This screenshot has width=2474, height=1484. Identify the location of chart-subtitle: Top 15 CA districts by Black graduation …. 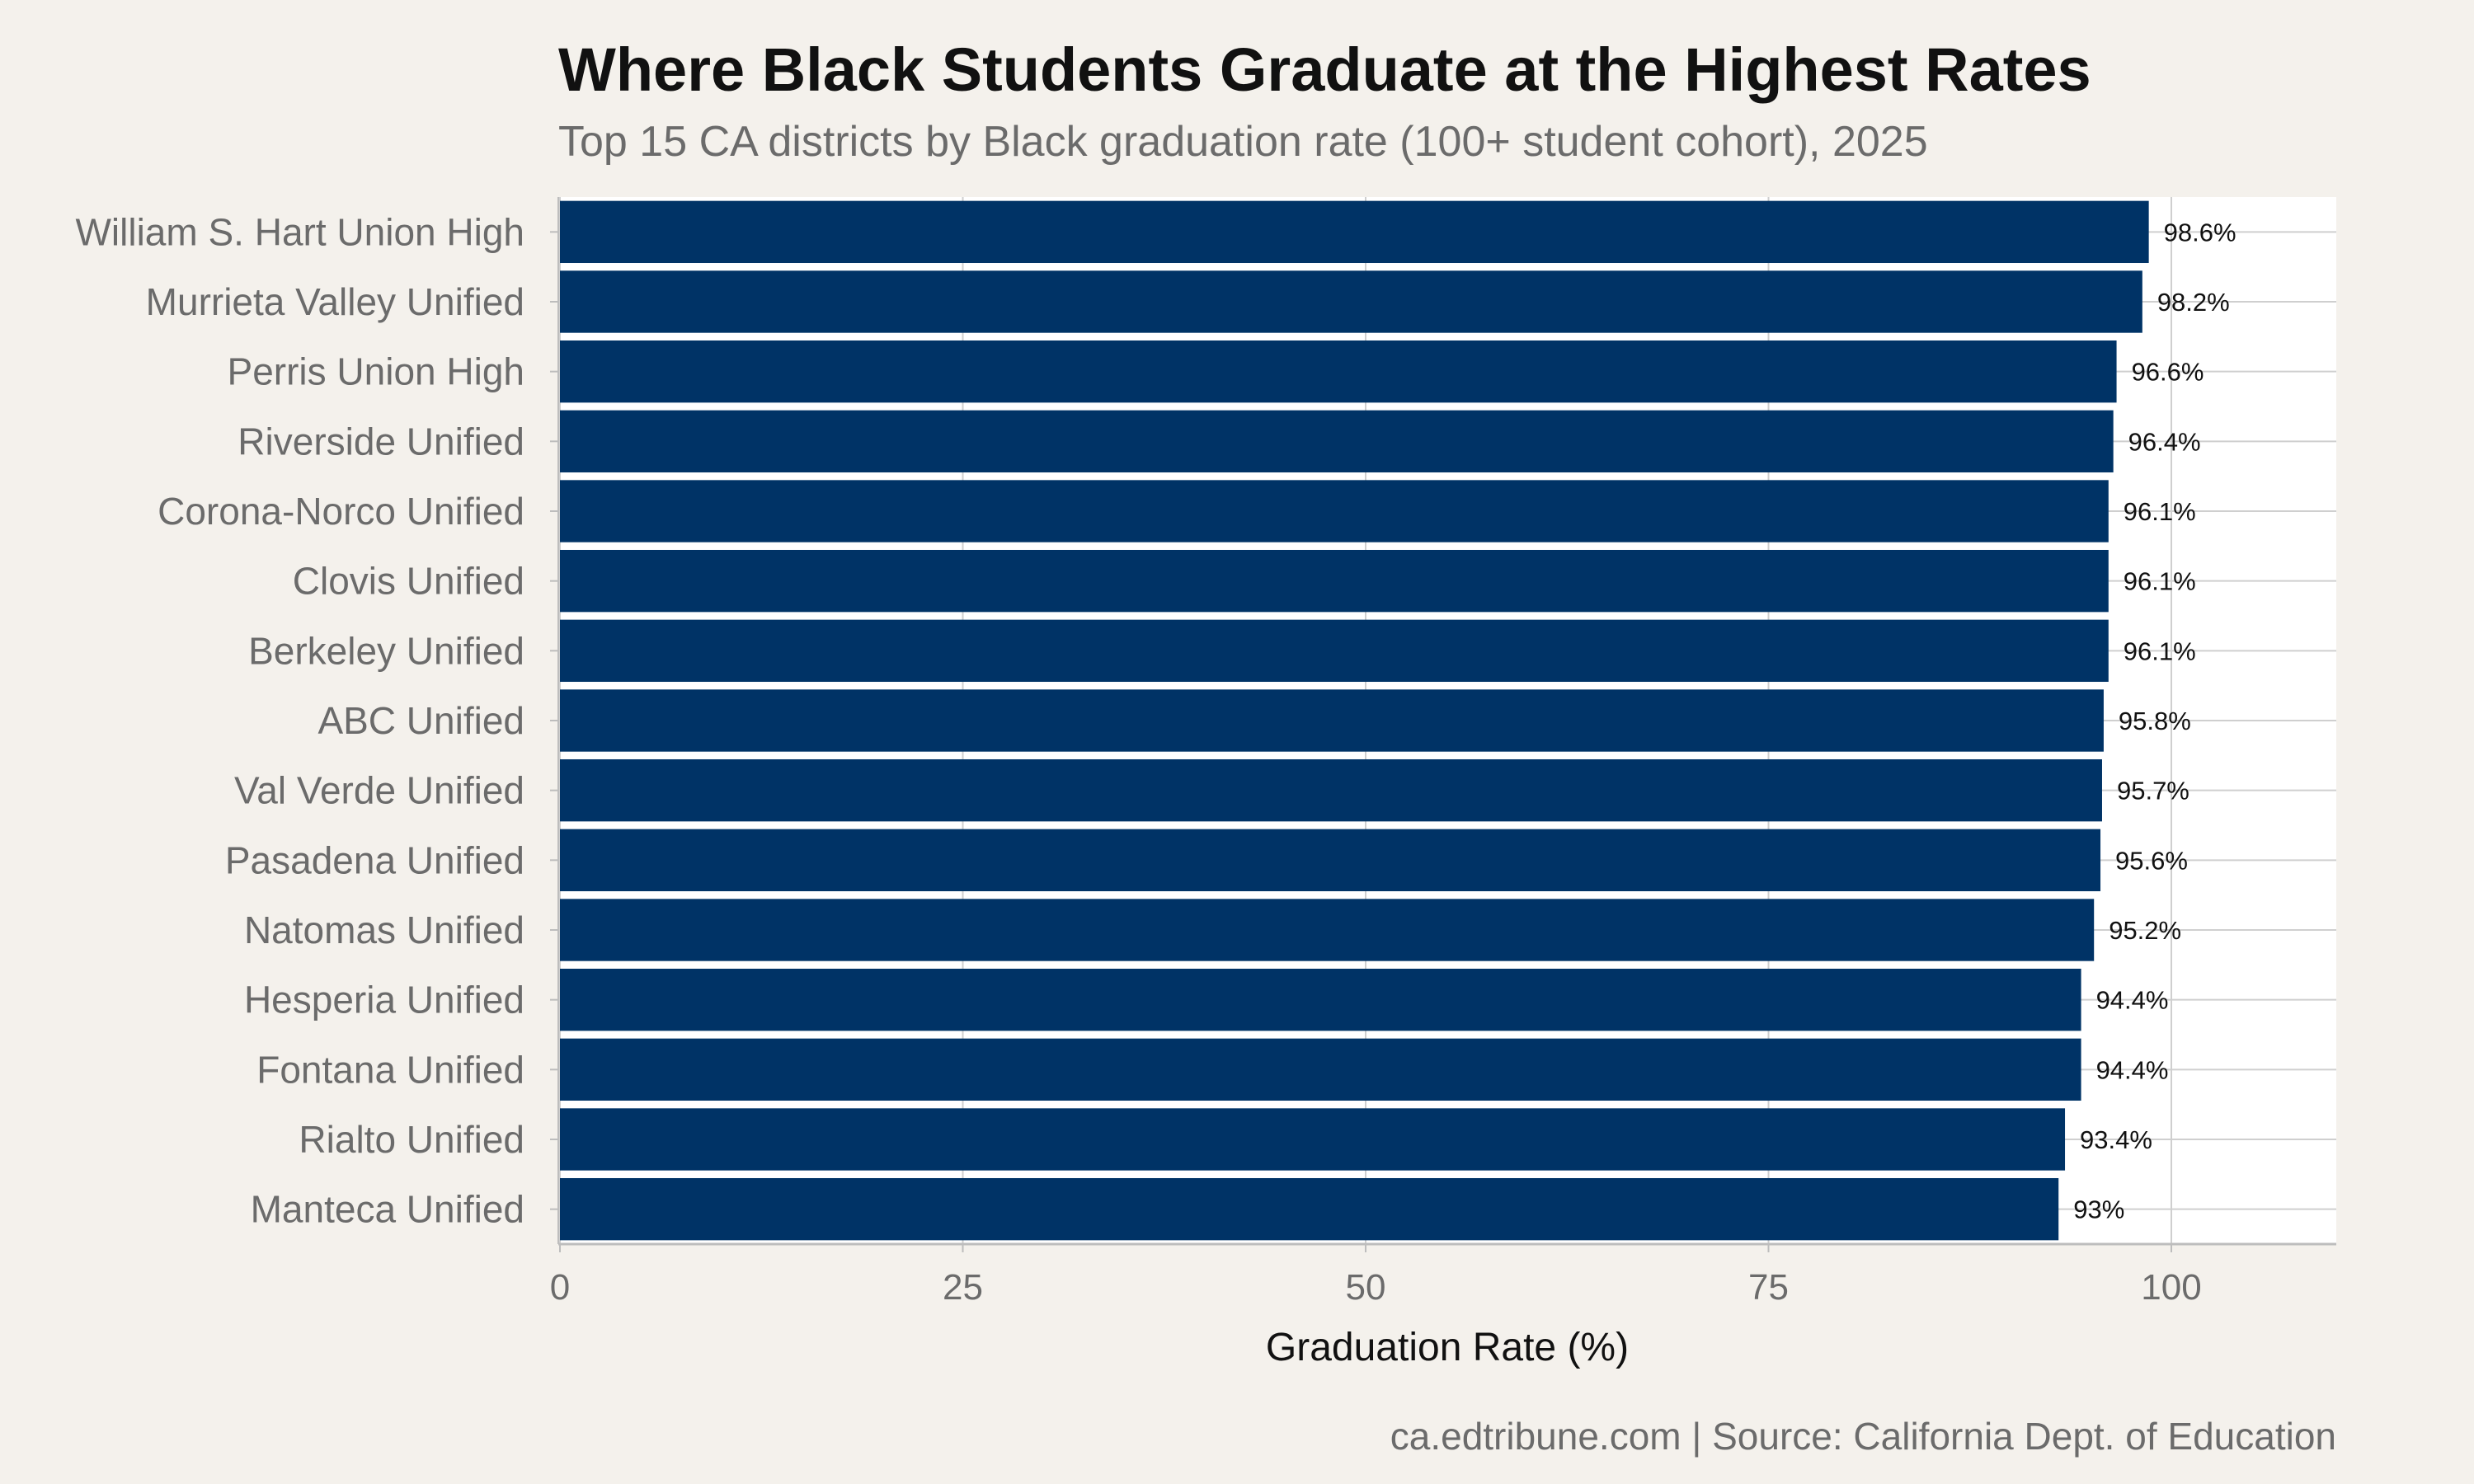
(1243, 142).